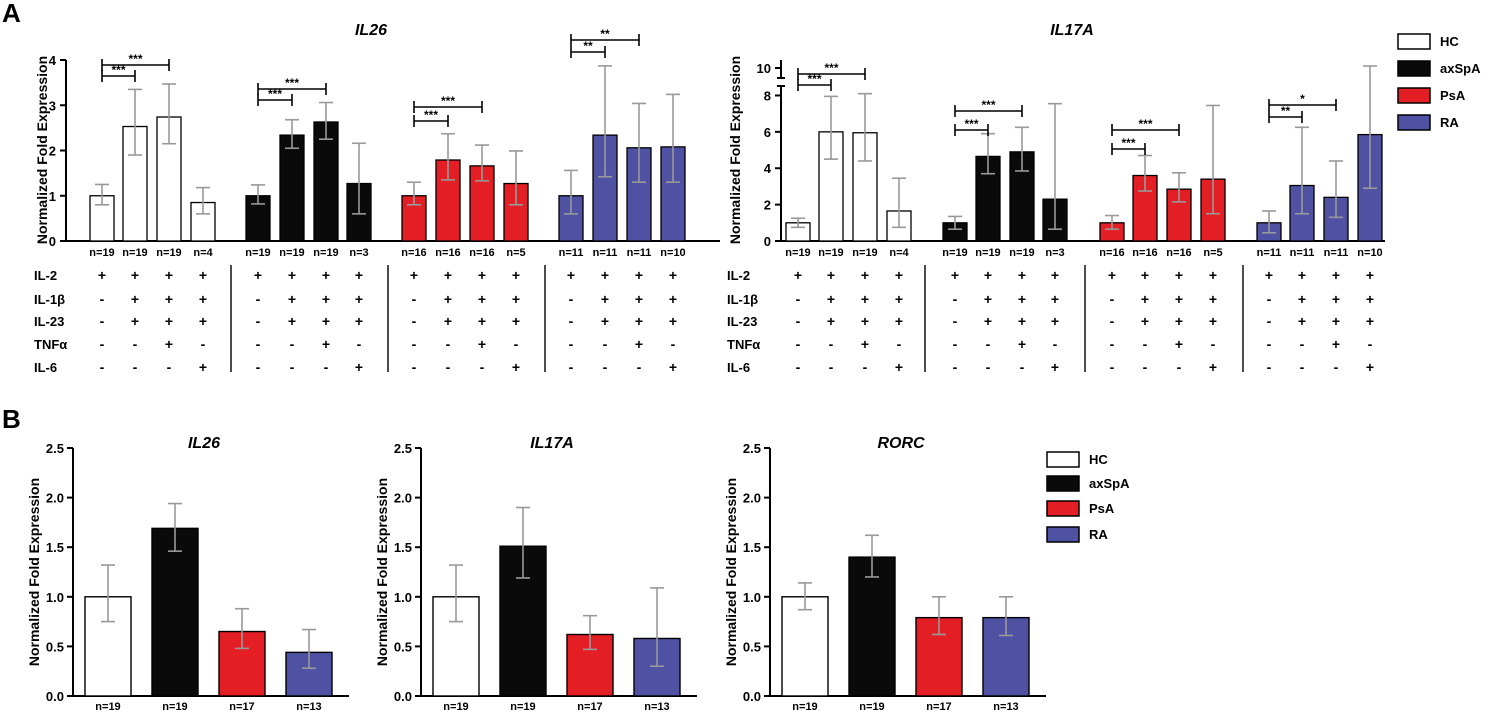 This screenshot has height=711, width=1487. Describe the element at coordinates (1063, 483) in the screenshot. I see `legend-swatch-axspa` at that location.